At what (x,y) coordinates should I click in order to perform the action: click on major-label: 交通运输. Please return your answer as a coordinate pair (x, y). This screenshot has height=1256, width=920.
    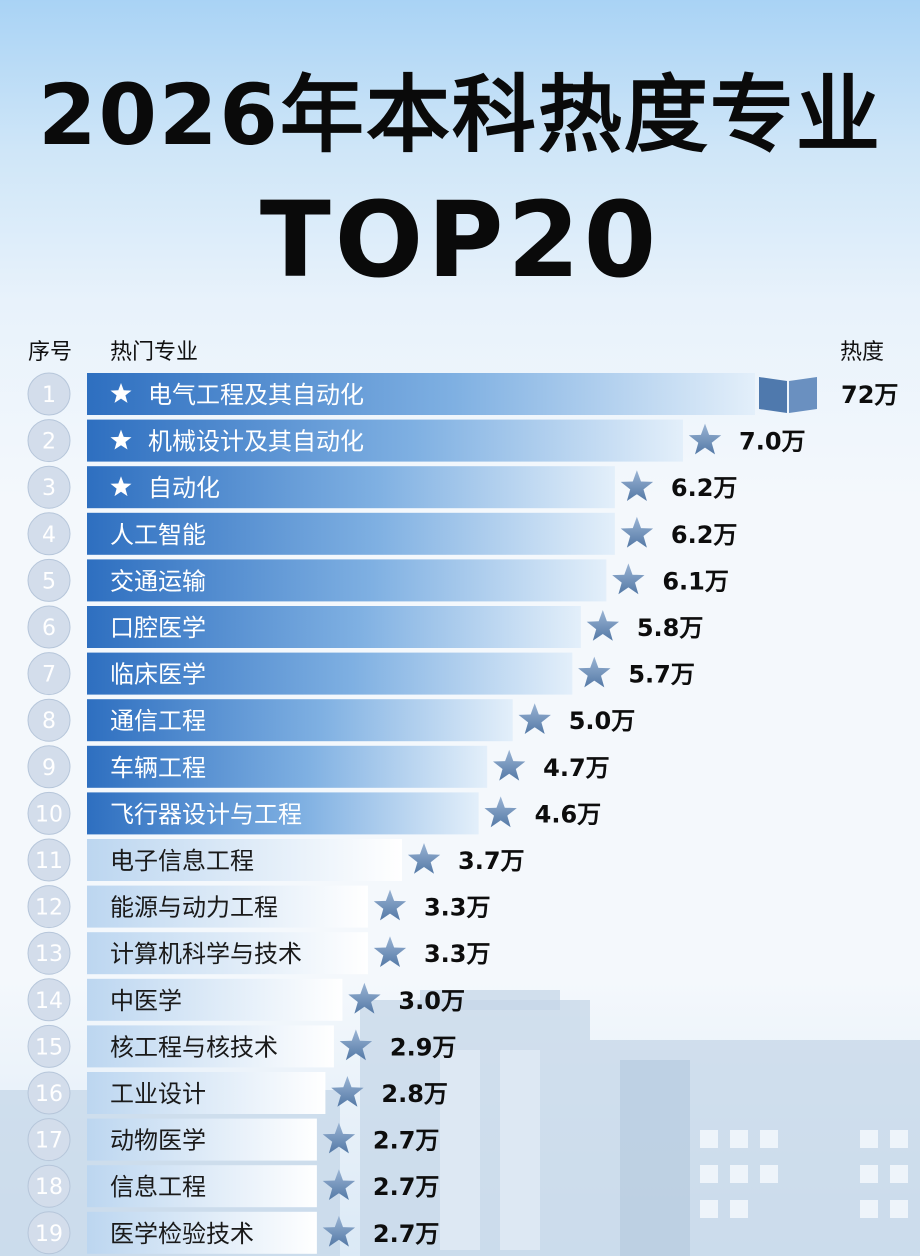
    Looking at the image, I should click on (158, 581).